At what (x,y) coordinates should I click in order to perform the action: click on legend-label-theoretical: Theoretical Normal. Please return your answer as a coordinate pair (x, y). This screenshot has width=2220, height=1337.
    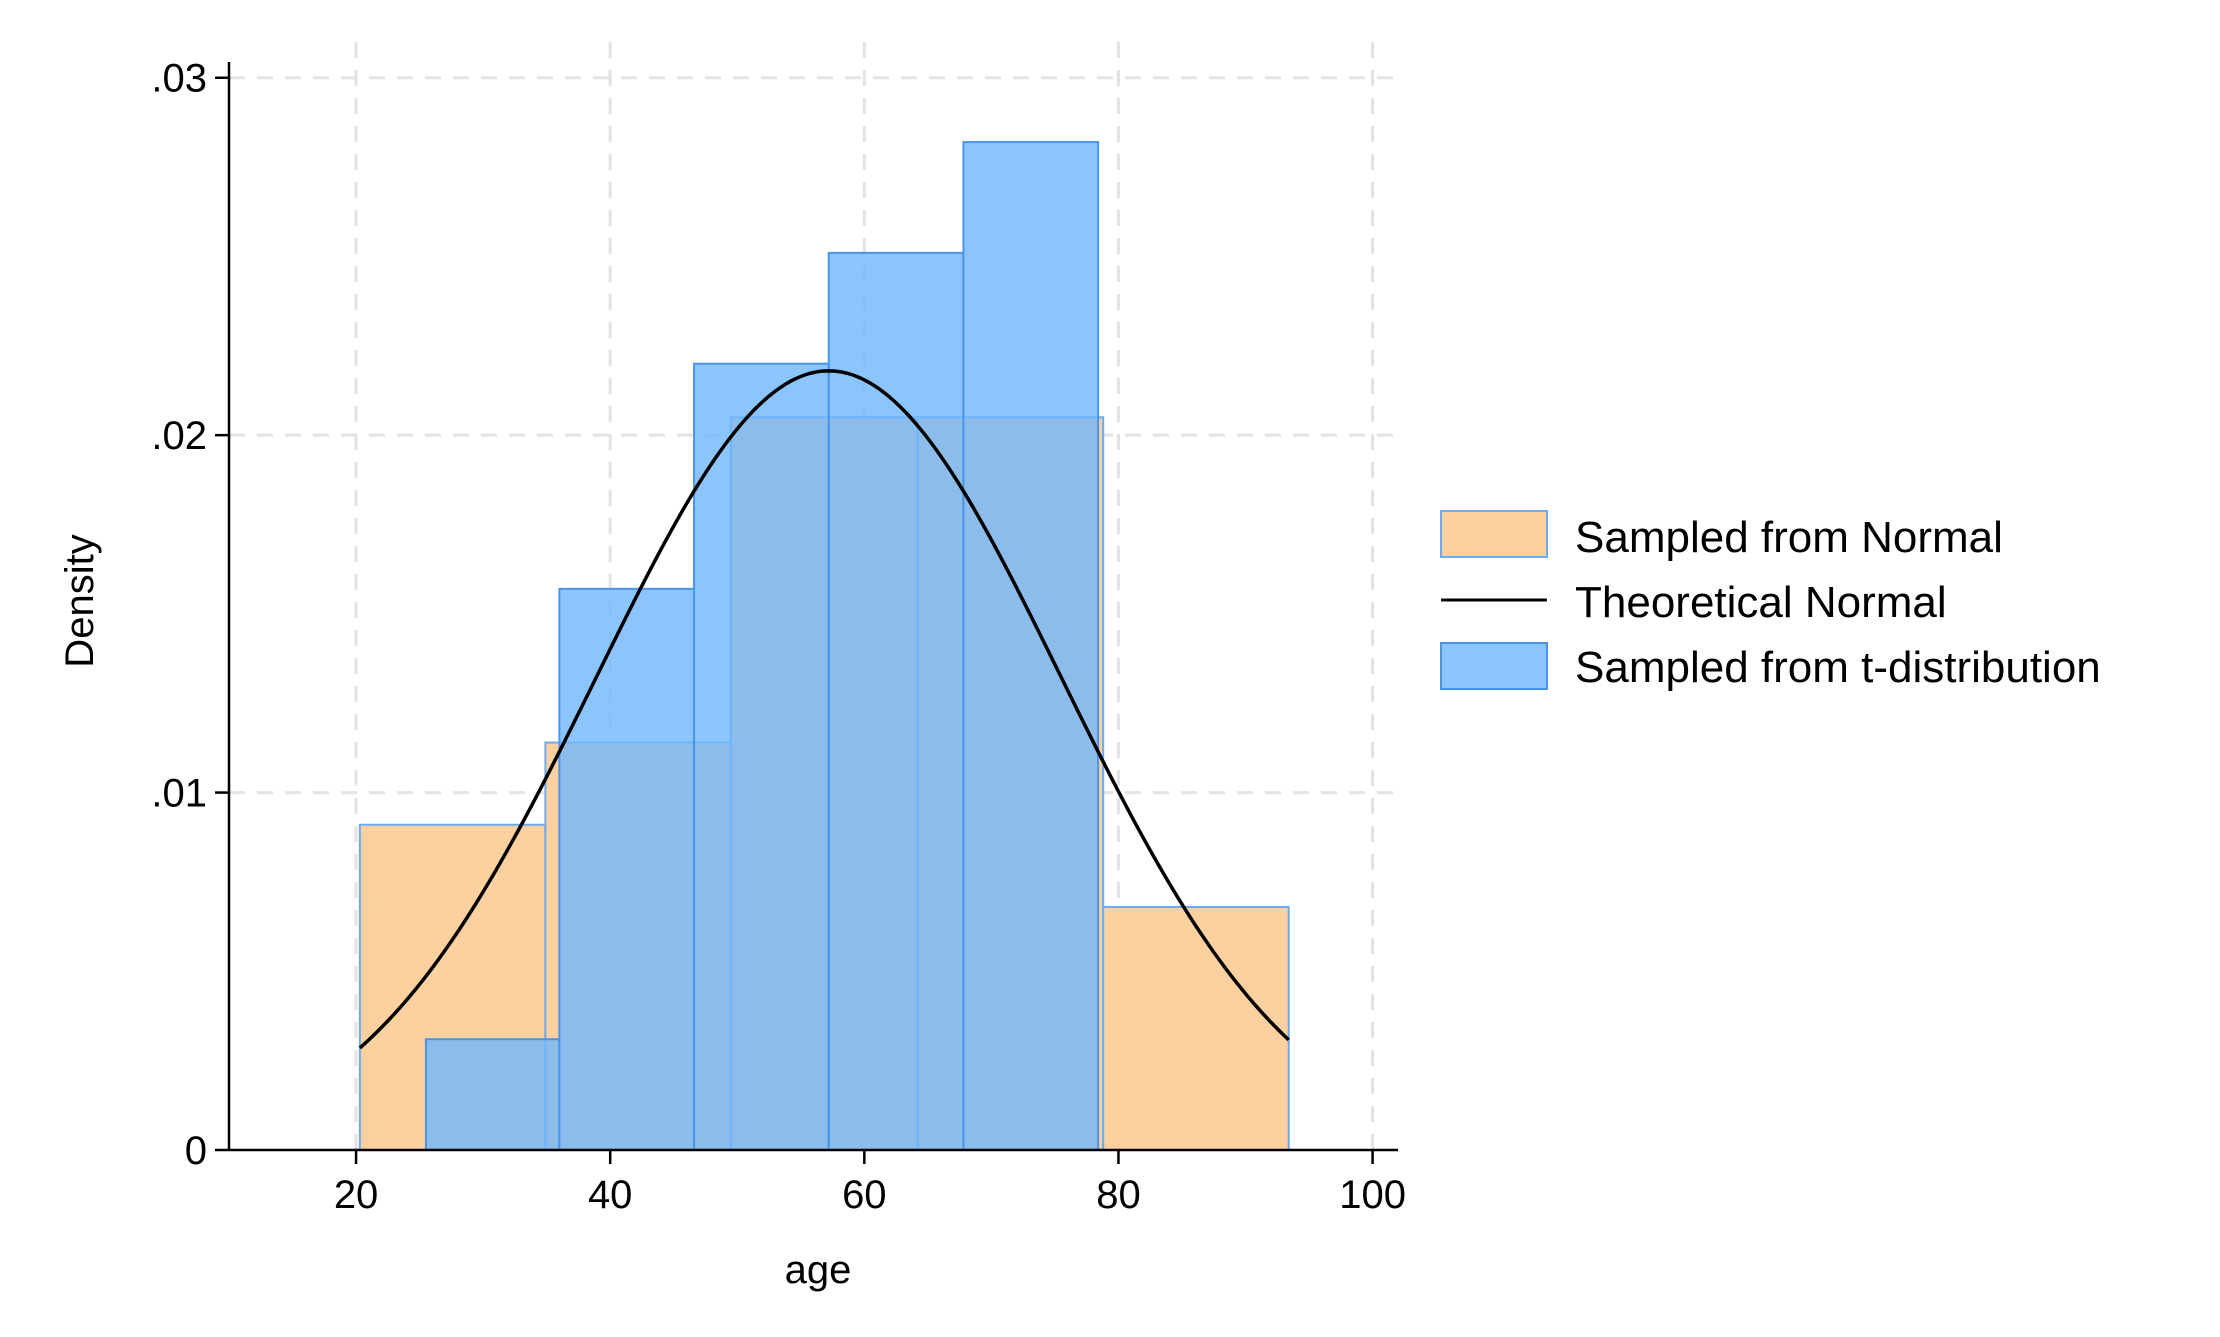
    Looking at the image, I should click on (1761, 602).